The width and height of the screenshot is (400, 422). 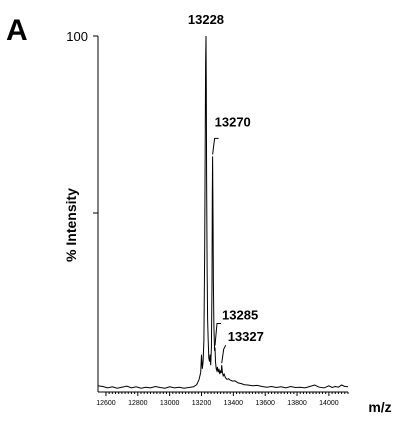 I want to click on peak-label: 13327, so click(x=246, y=336).